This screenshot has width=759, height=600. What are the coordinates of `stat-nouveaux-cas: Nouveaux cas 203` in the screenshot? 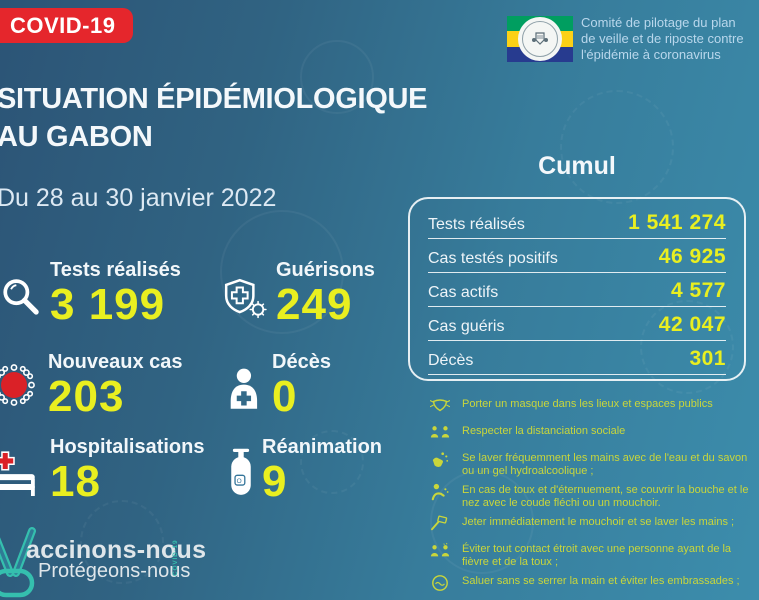 It's located at (91, 385).